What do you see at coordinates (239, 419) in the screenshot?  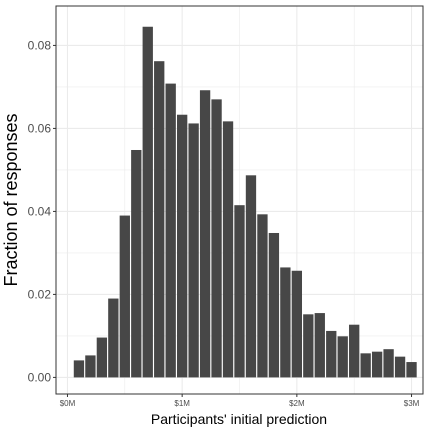 I see `x-axis-title: Participants' initial prediction` at bounding box center [239, 419].